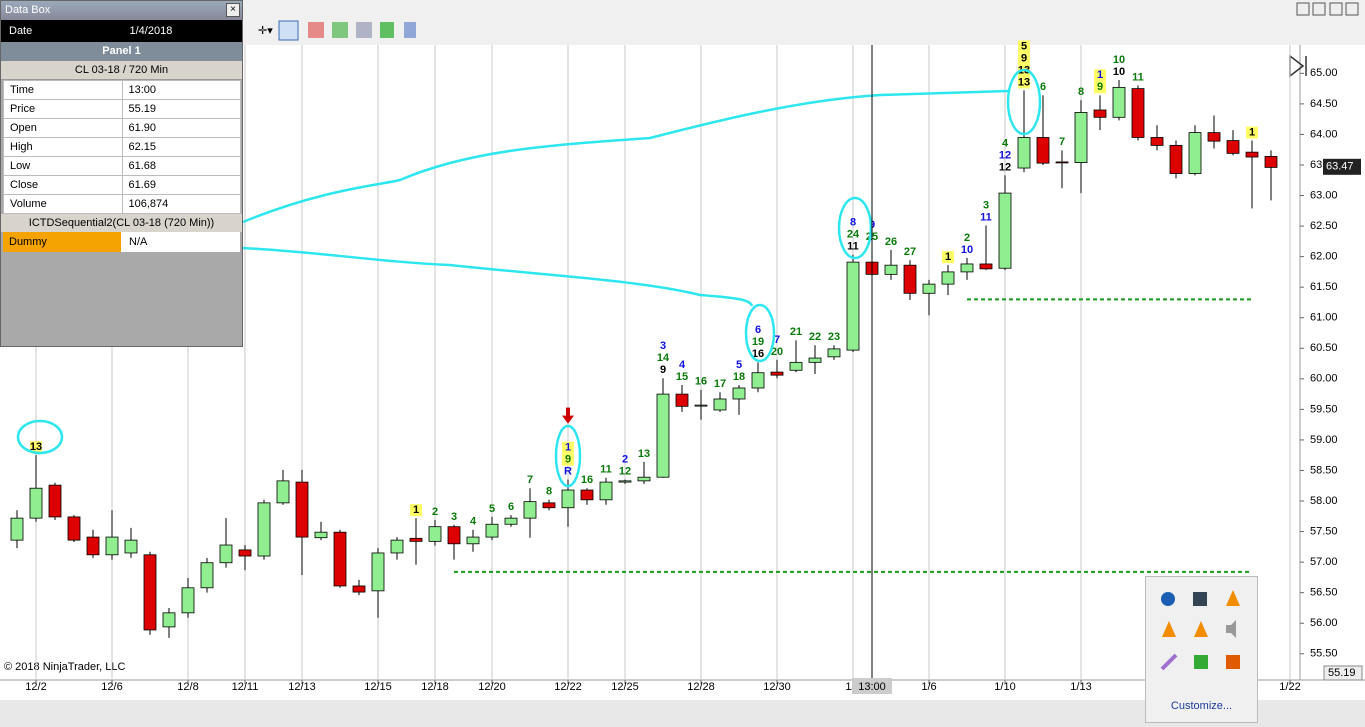 This screenshot has height=727, width=1365. What do you see at coordinates (387, 30) in the screenshot?
I see `money-button` at bounding box center [387, 30].